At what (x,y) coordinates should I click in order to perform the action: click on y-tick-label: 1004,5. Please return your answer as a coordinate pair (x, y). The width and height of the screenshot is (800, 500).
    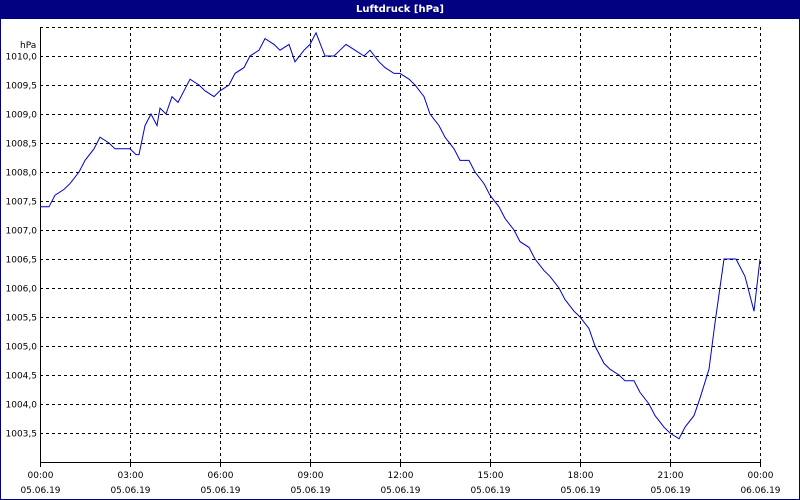
    Looking at the image, I should click on (22, 377).